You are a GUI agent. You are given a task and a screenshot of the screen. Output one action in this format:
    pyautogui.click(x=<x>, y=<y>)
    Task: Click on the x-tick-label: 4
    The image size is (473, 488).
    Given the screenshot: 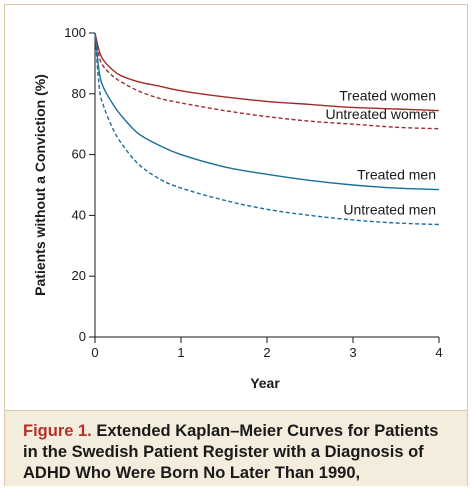 What is the action you would take?
    pyautogui.click(x=438, y=352)
    